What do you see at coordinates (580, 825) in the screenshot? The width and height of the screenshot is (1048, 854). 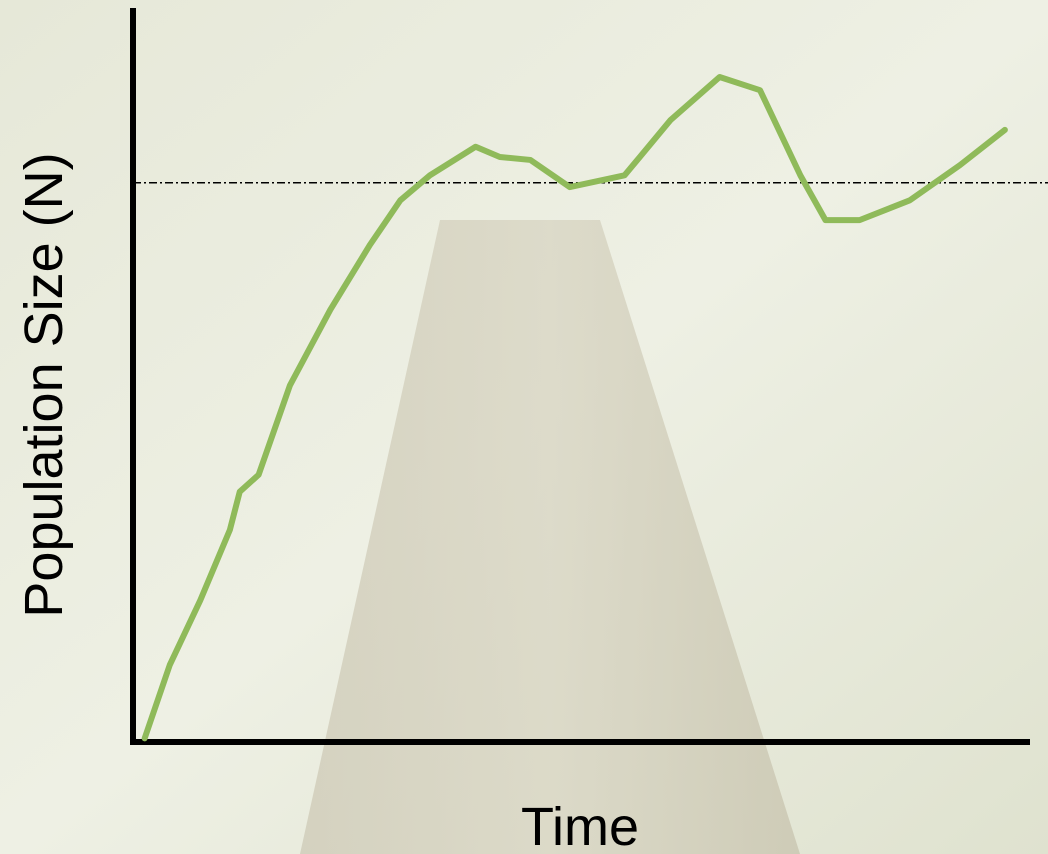 I see `x-axis-label: Time` at bounding box center [580, 825].